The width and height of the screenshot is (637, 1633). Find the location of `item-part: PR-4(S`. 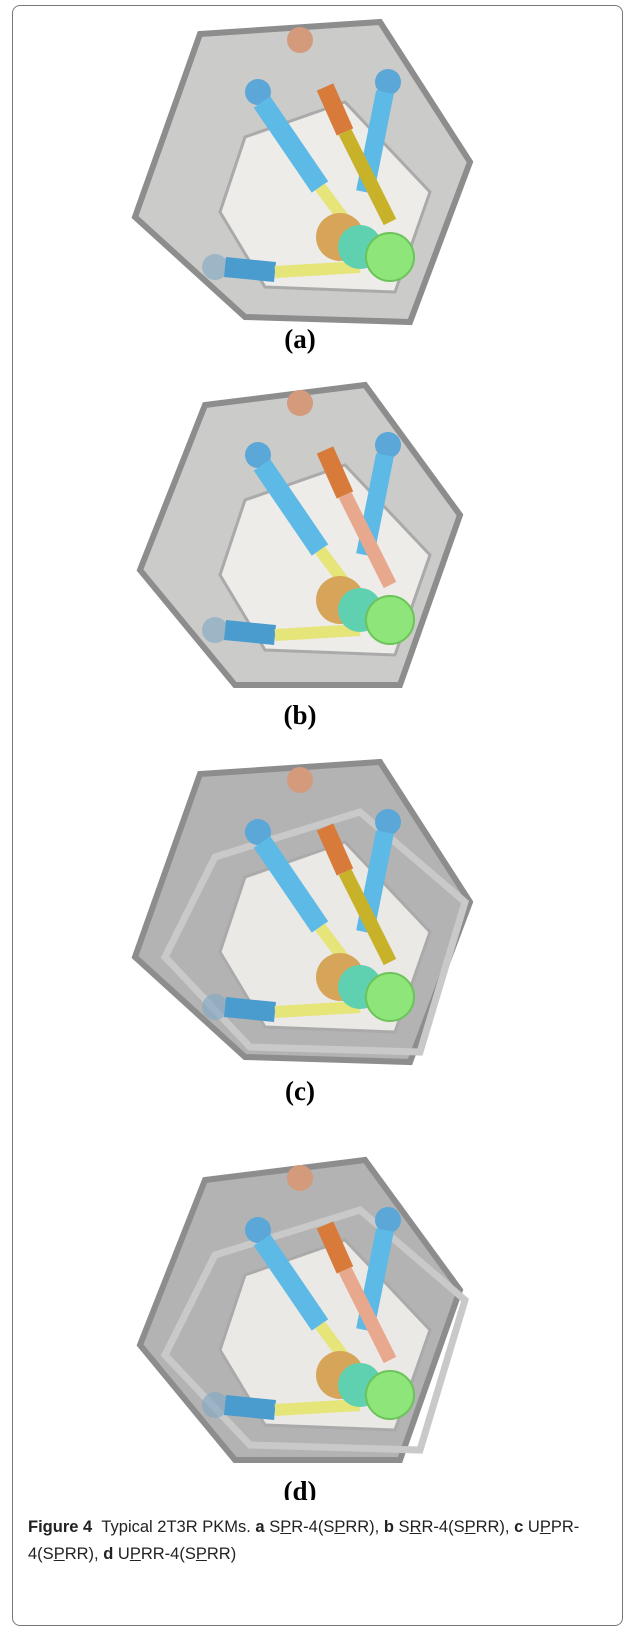

item-part: PR-4(S is located at coordinates (304, 1540).